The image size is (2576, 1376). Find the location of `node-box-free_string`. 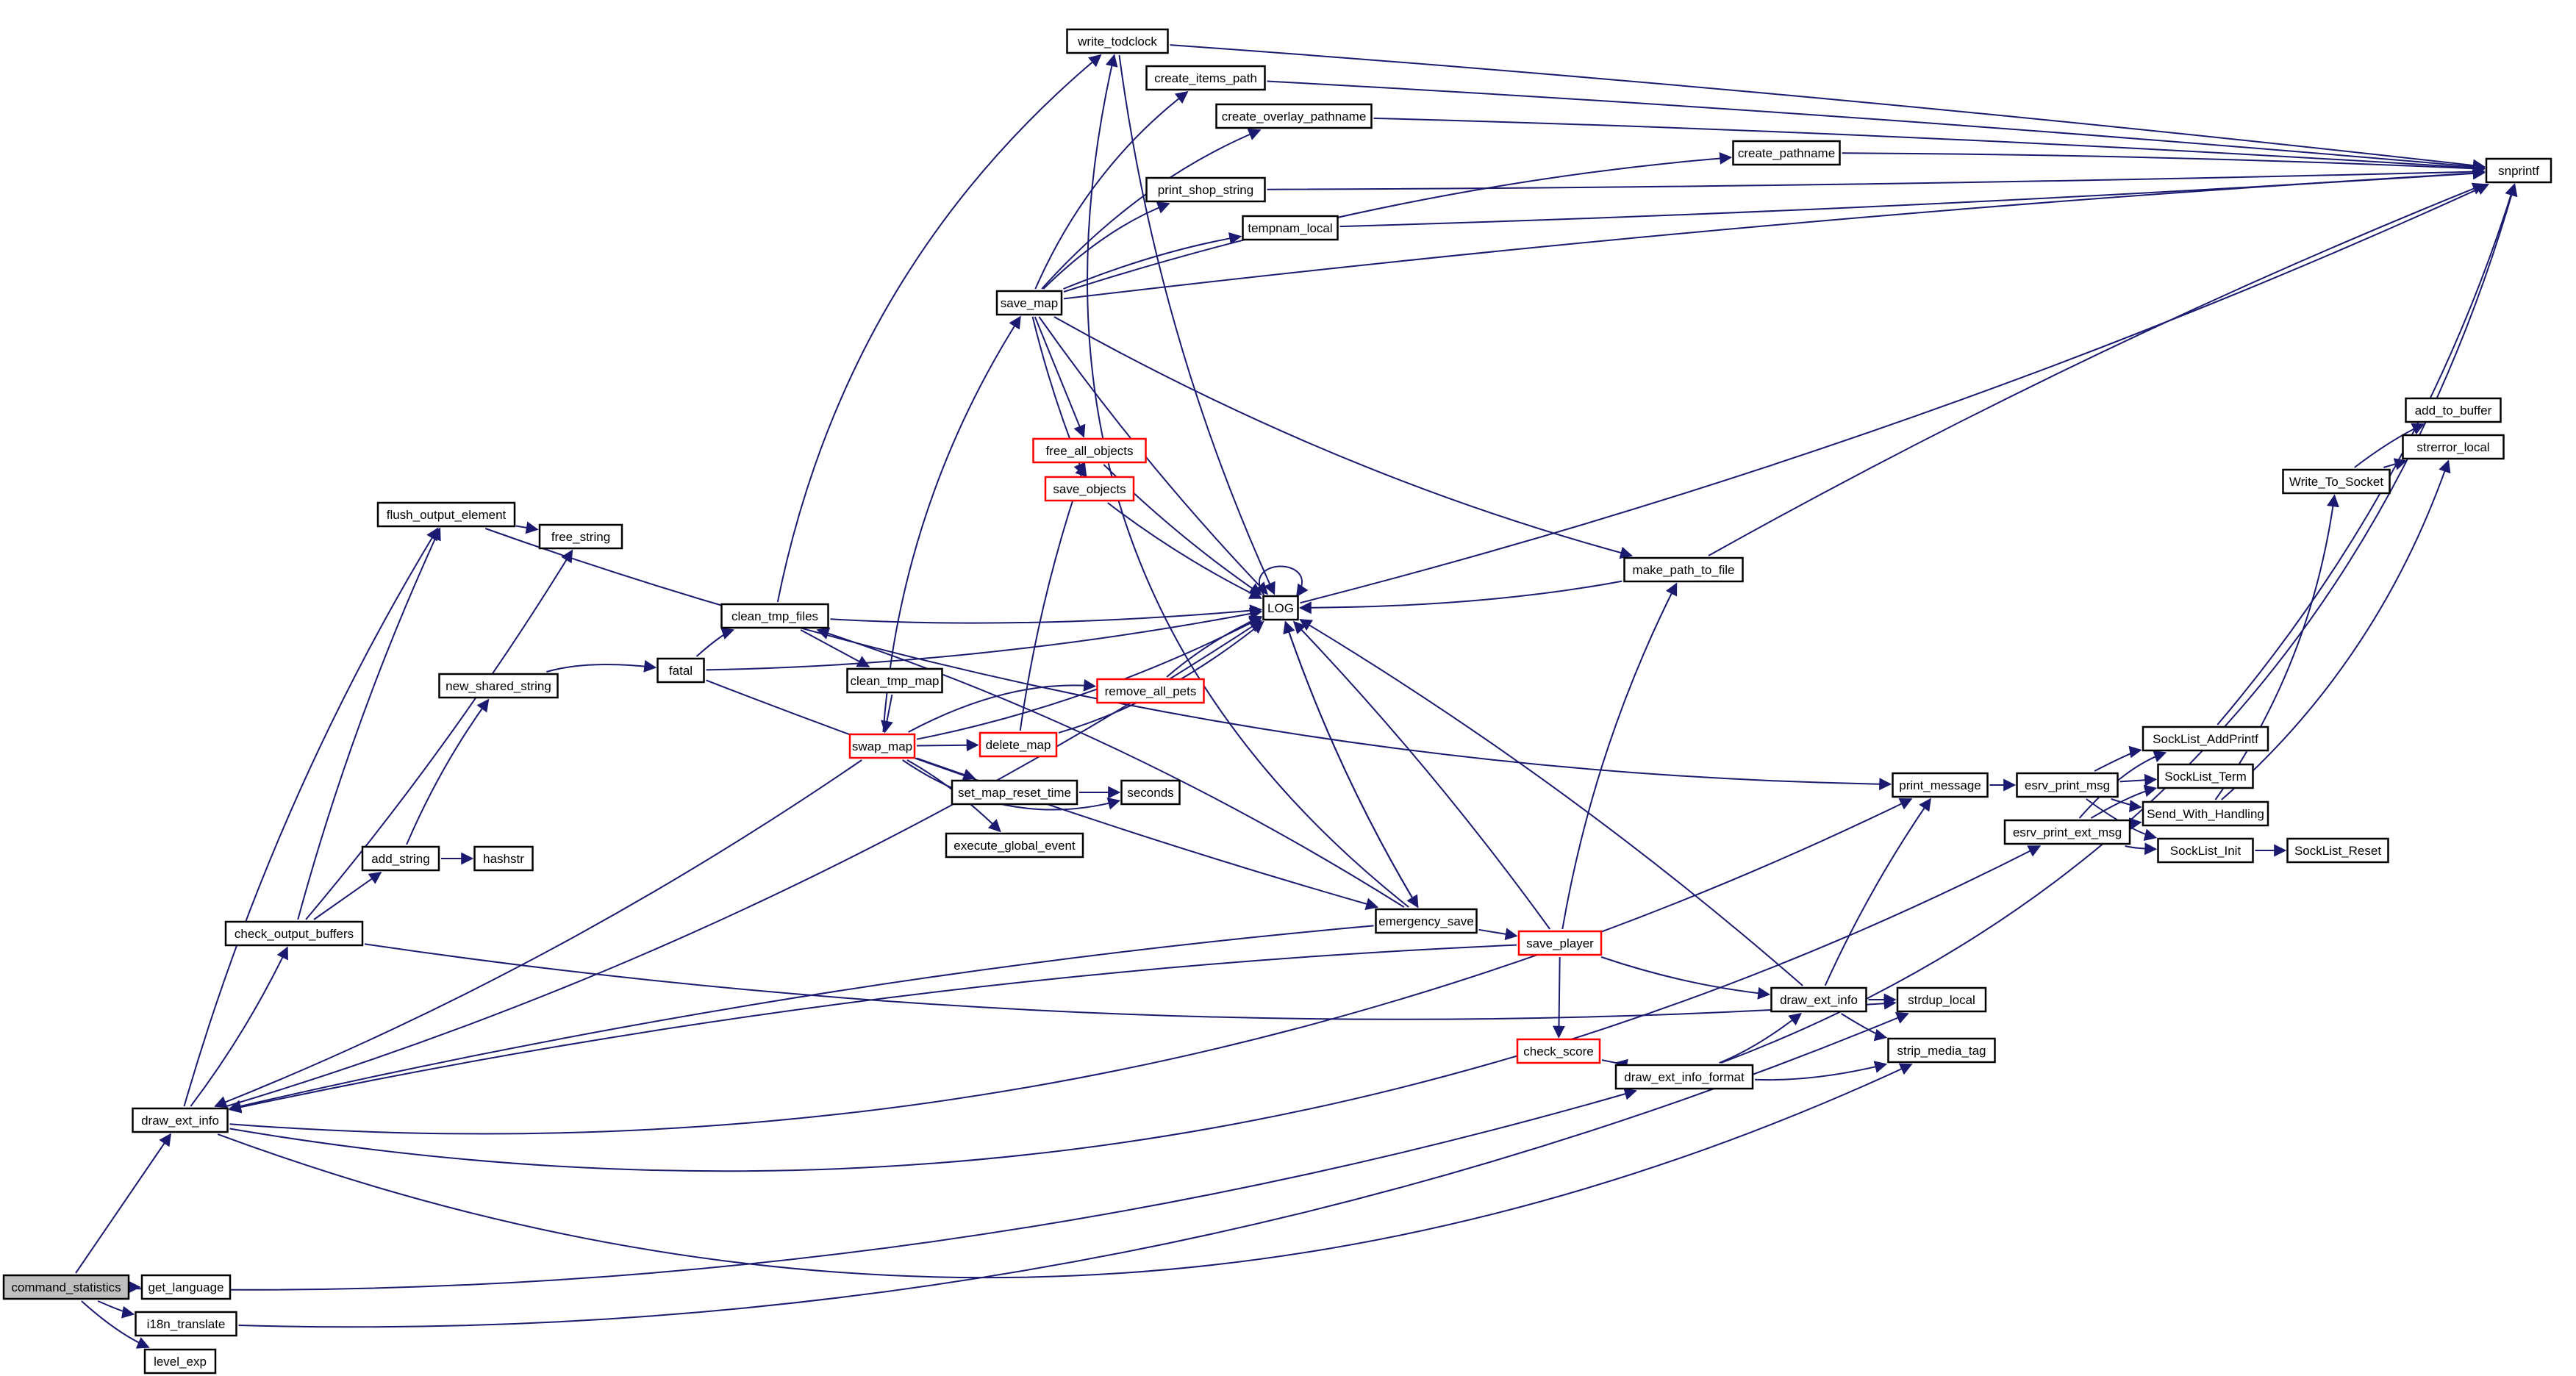

node-box-free_string is located at coordinates (580, 536).